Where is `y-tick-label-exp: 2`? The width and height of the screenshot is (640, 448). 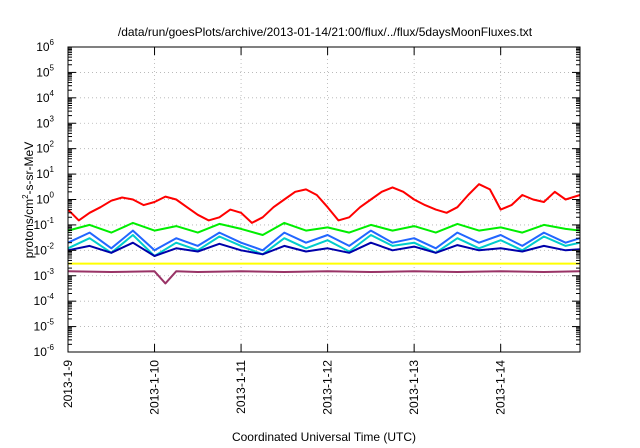 y-tick-label-exp: 2 is located at coordinates (52, 144).